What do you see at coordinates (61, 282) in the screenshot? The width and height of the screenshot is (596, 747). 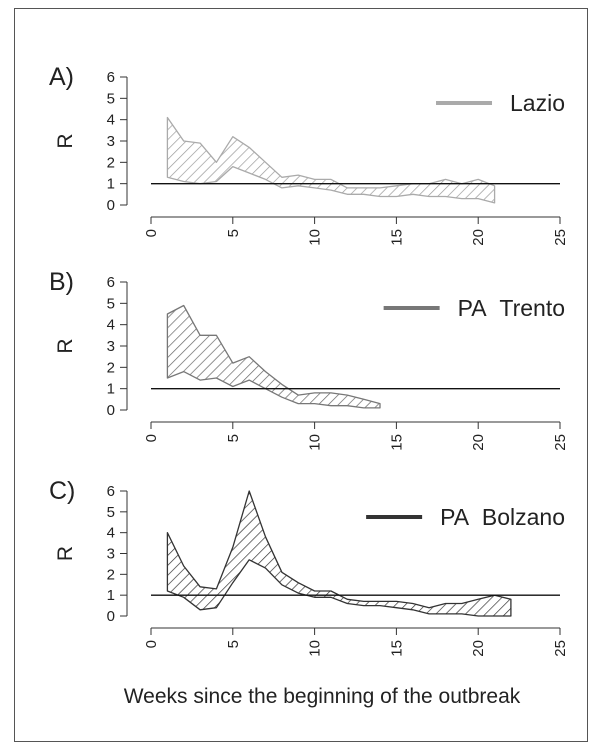 I see `panel-label: B)` at bounding box center [61, 282].